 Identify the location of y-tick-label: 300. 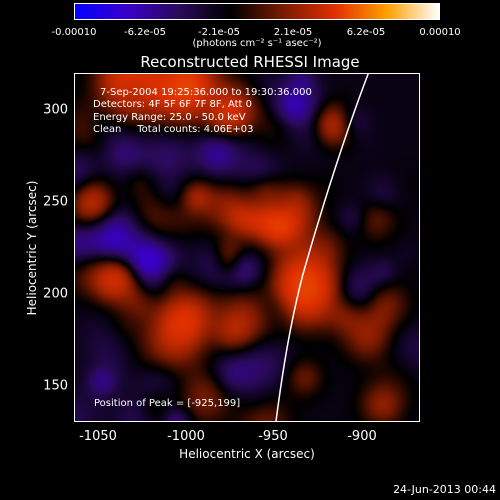
(55, 110).